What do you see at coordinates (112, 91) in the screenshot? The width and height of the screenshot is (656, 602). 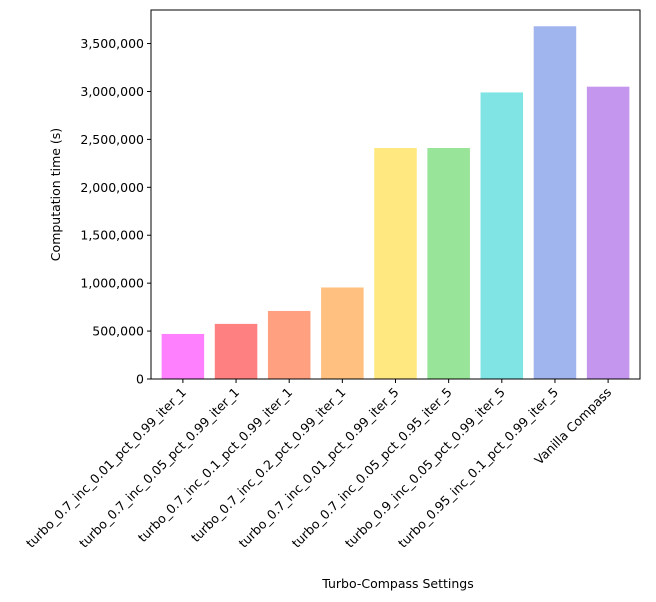 I see `y-tick-label: 3,000,000` at bounding box center [112, 91].